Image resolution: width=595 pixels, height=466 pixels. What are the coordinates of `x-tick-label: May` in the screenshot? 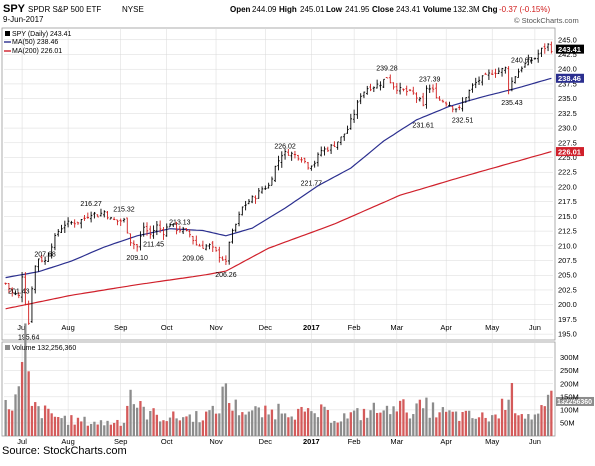 It's located at (492, 327).